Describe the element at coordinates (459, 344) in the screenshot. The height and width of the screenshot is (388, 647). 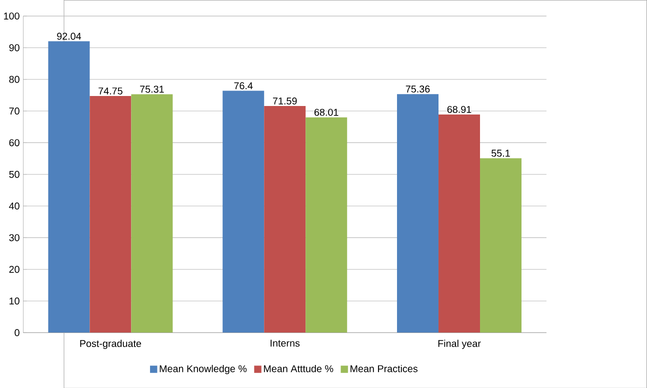
I see `x-tick-label: Final year` at that location.